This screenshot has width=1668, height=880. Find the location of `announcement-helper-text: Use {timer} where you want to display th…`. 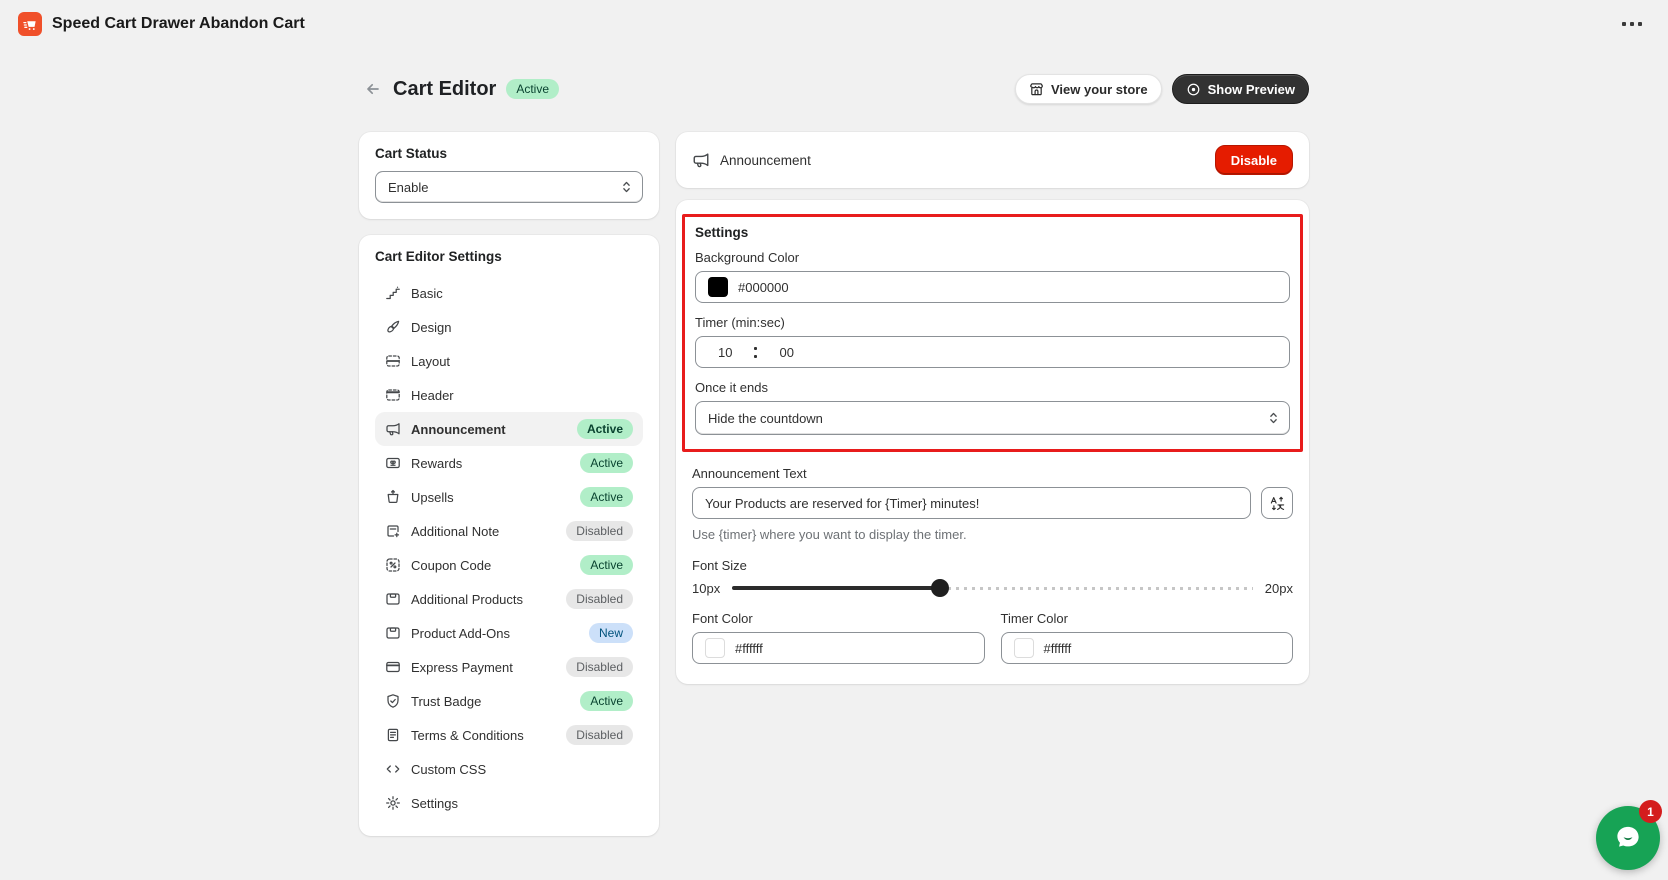

announcement-helper-text: Use {timer} where you want to display th… is located at coordinates (829, 534).